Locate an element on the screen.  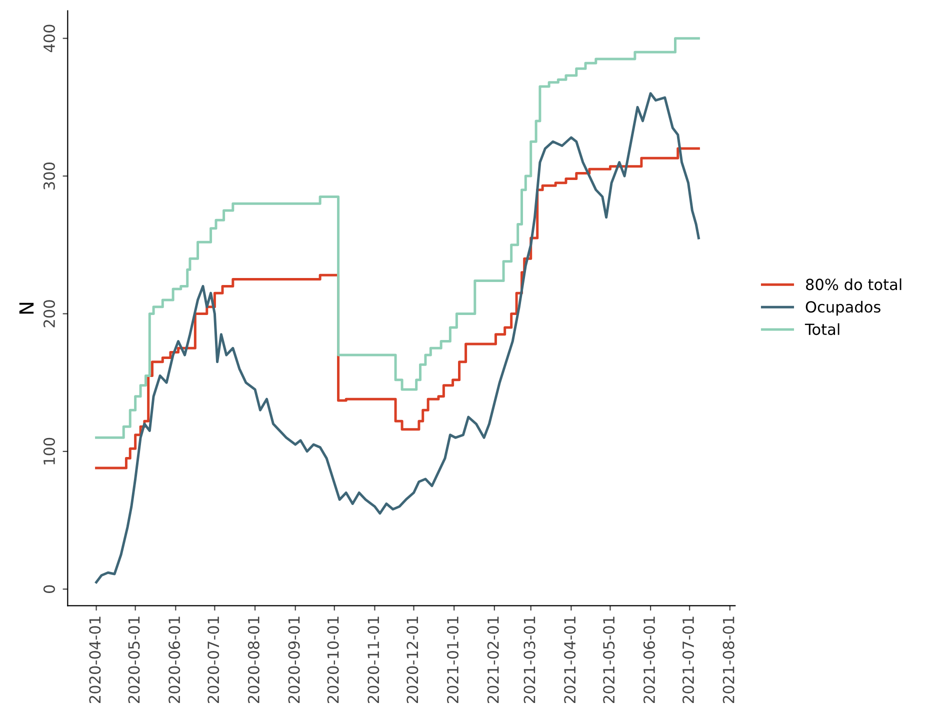
x-tick-label: 2021-06-01 is located at coordinates (649, 660).